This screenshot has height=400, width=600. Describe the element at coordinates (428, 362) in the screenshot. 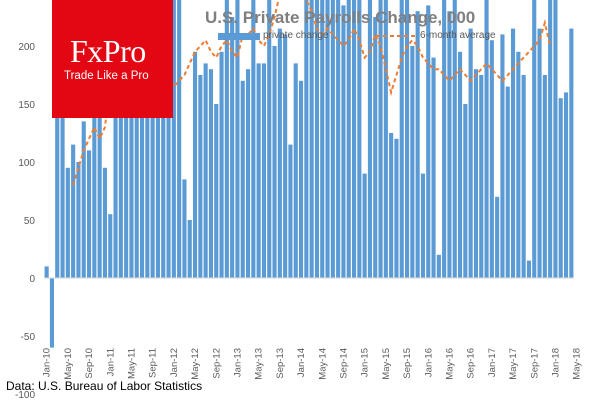

I see `x-tick-label: Jan-16` at that location.